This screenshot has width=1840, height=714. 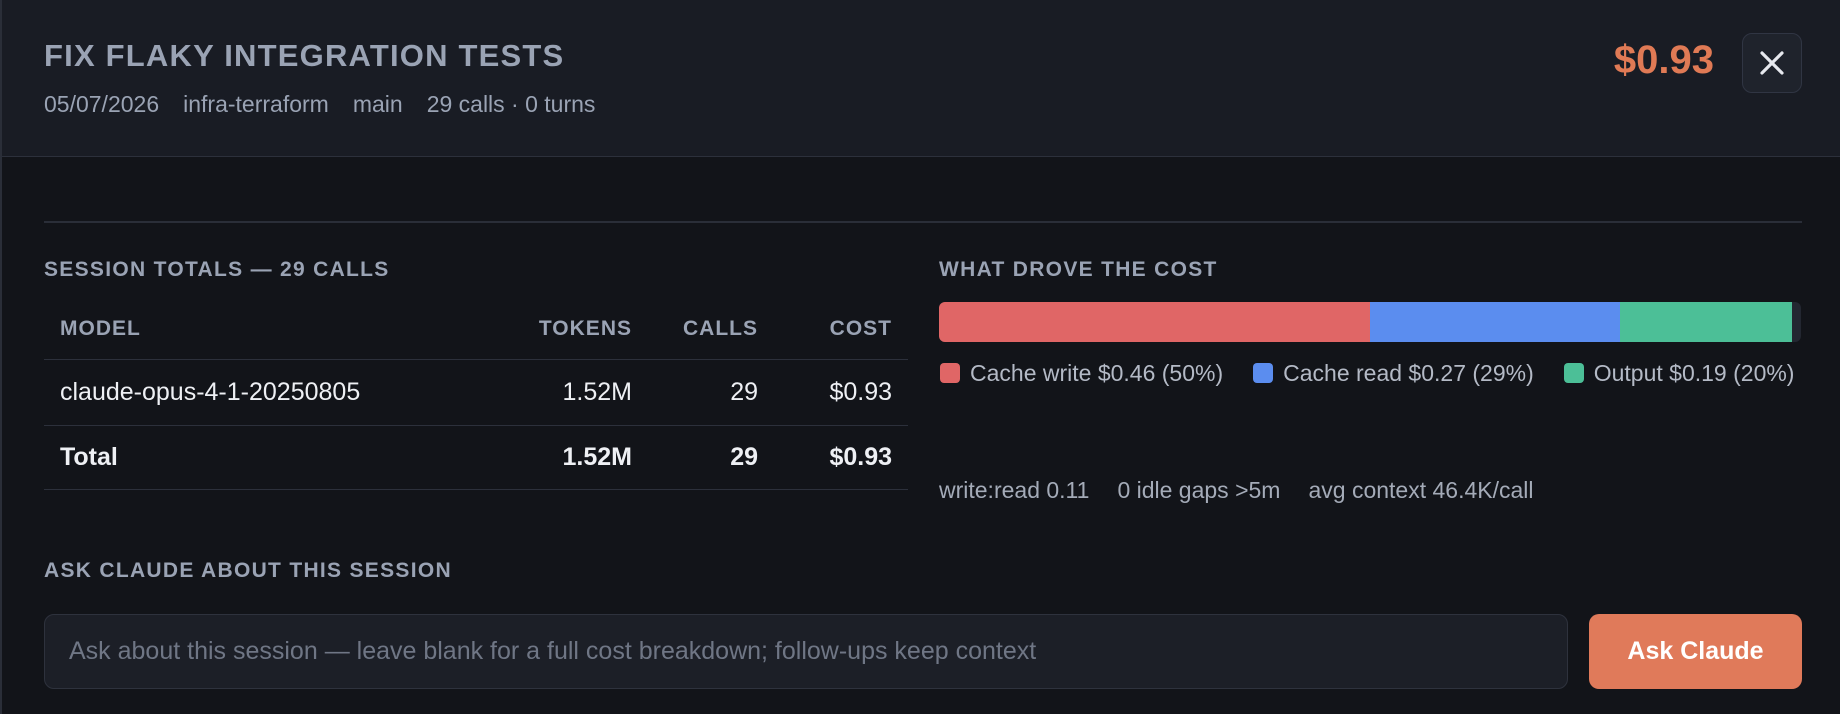 What do you see at coordinates (860, 457) in the screenshot?
I see `total-cost: $0.93` at bounding box center [860, 457].